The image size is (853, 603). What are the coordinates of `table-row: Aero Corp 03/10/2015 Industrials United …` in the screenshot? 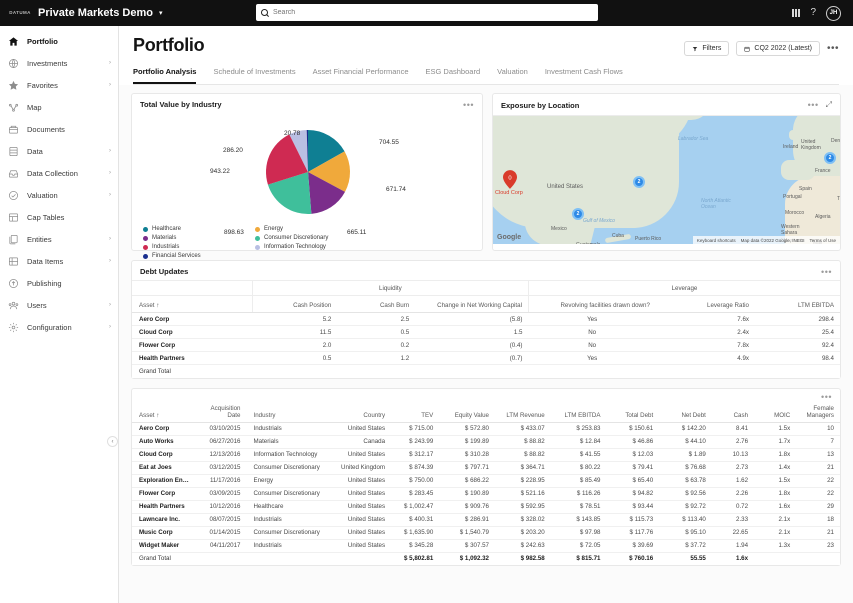 It's located at (486, 429).